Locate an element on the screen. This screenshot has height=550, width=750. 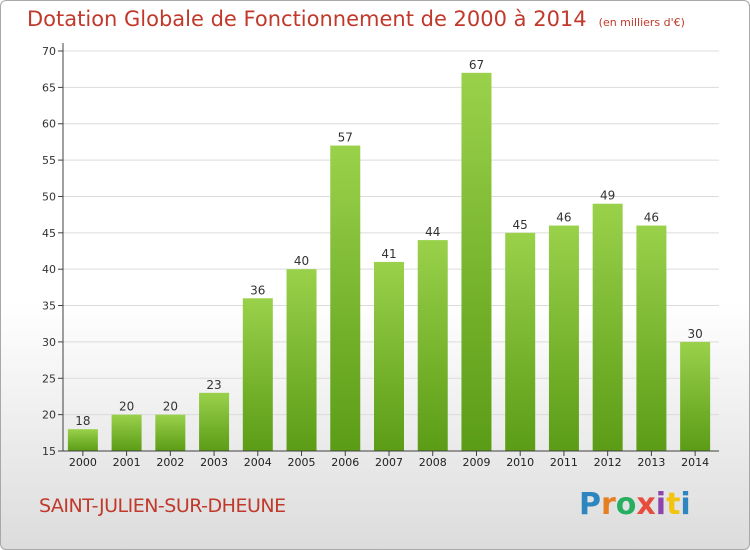
proxiti-logo: Proxiti is located at coordinates (635, 504).